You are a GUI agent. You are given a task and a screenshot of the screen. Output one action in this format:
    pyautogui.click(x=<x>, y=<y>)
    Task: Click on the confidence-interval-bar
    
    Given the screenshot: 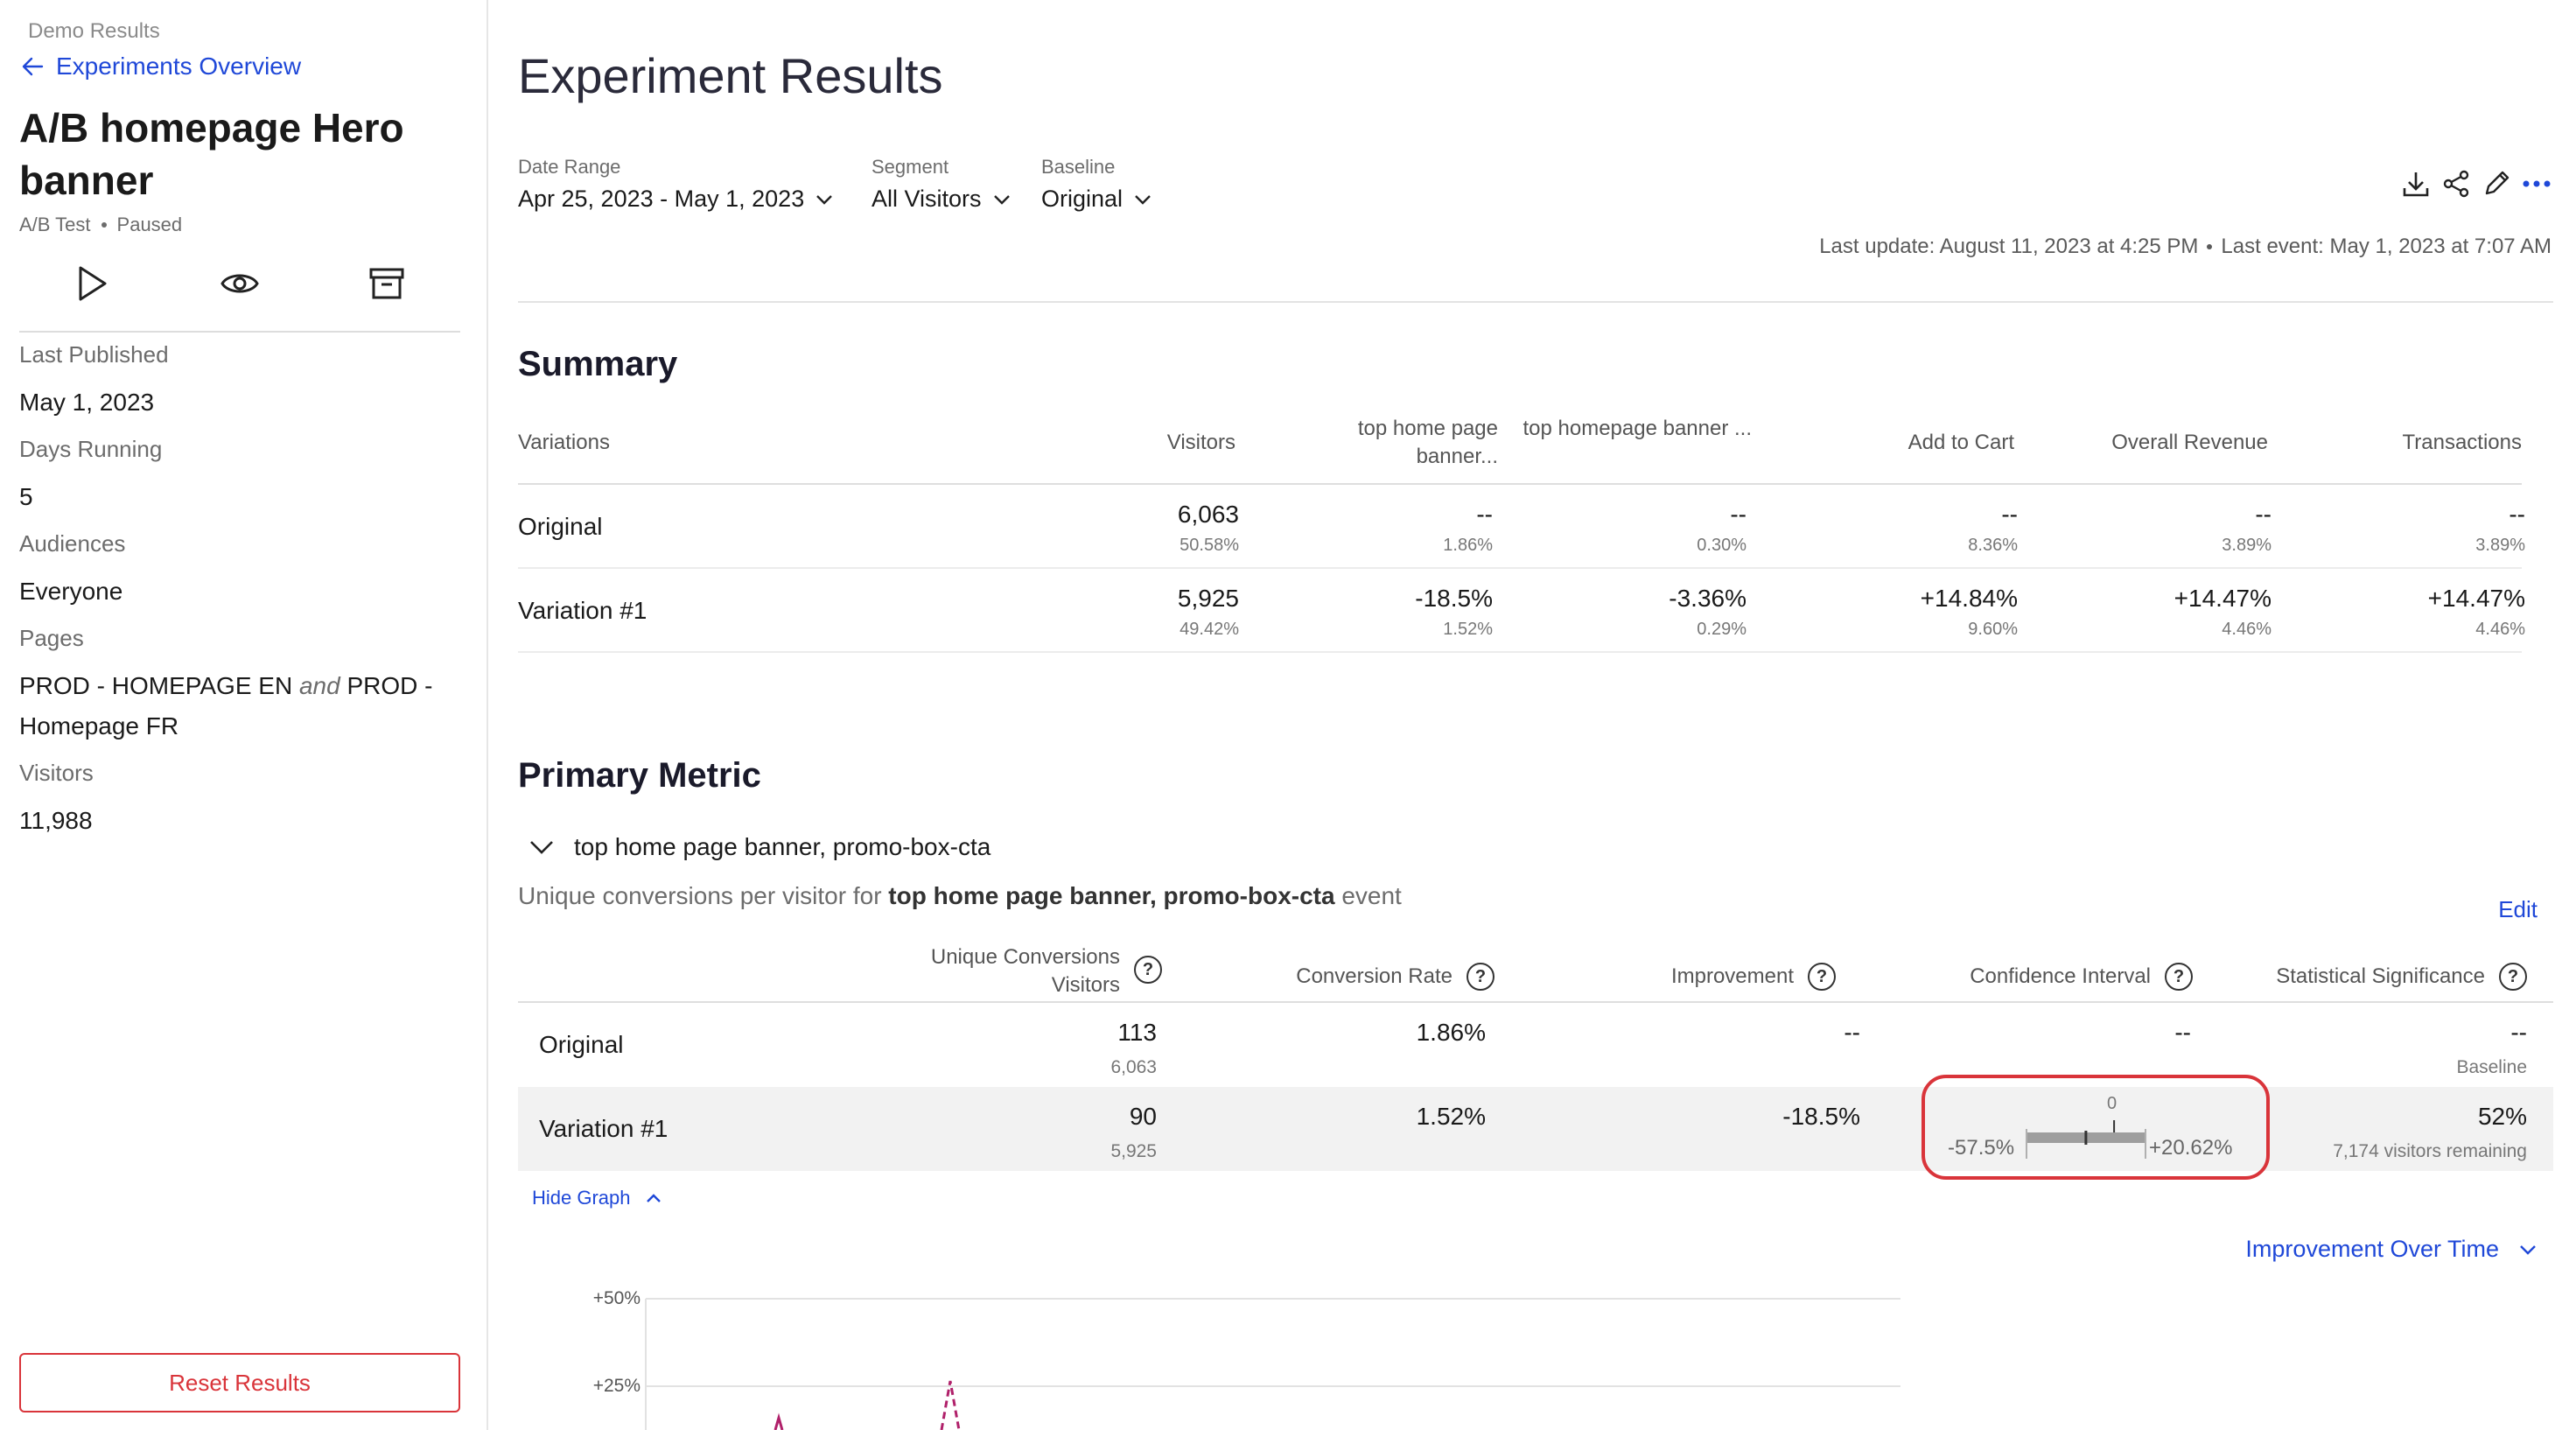 What is the action you would take?
    pyautogui.click(x=2086, y=1140)
    